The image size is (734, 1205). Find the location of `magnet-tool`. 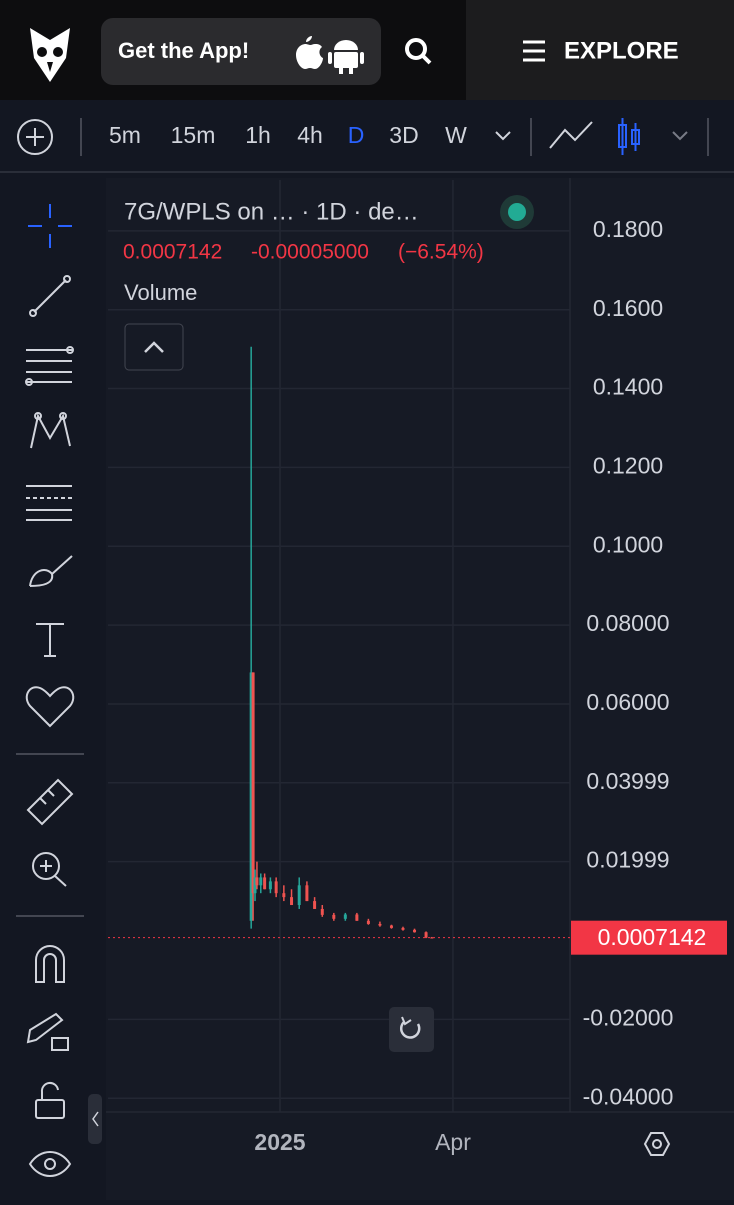

magnet-tool is located at coordinates (50, 964).